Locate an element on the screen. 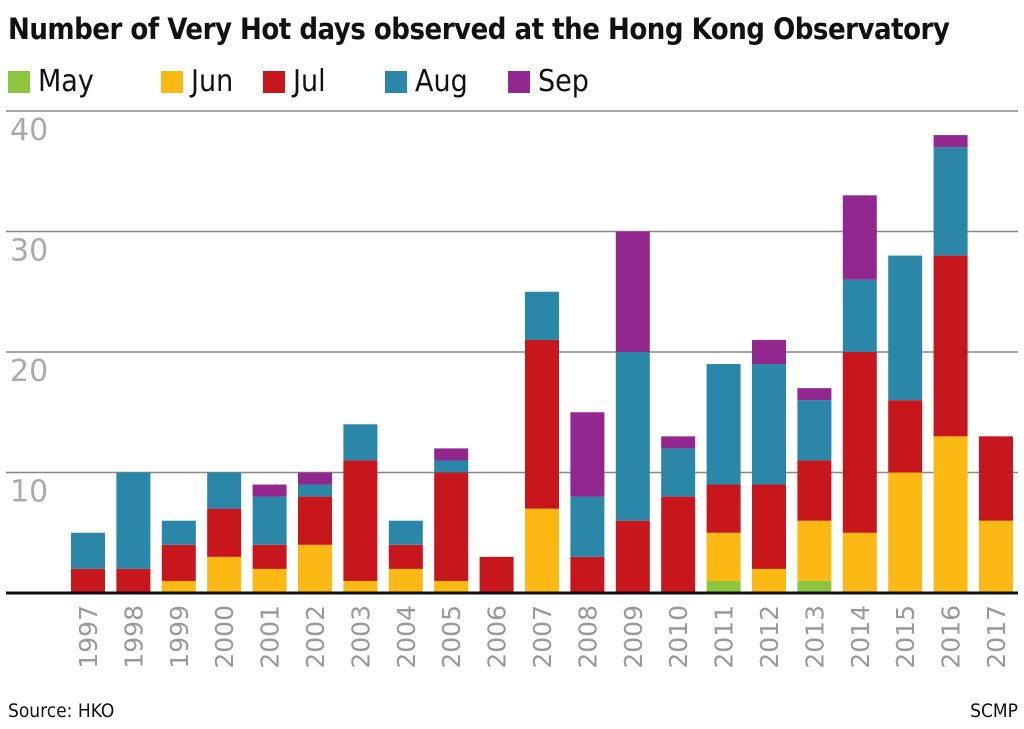 This screenshot has height=729, width=1024. y-tick-label: 30 is located at coordinates (29, 251).